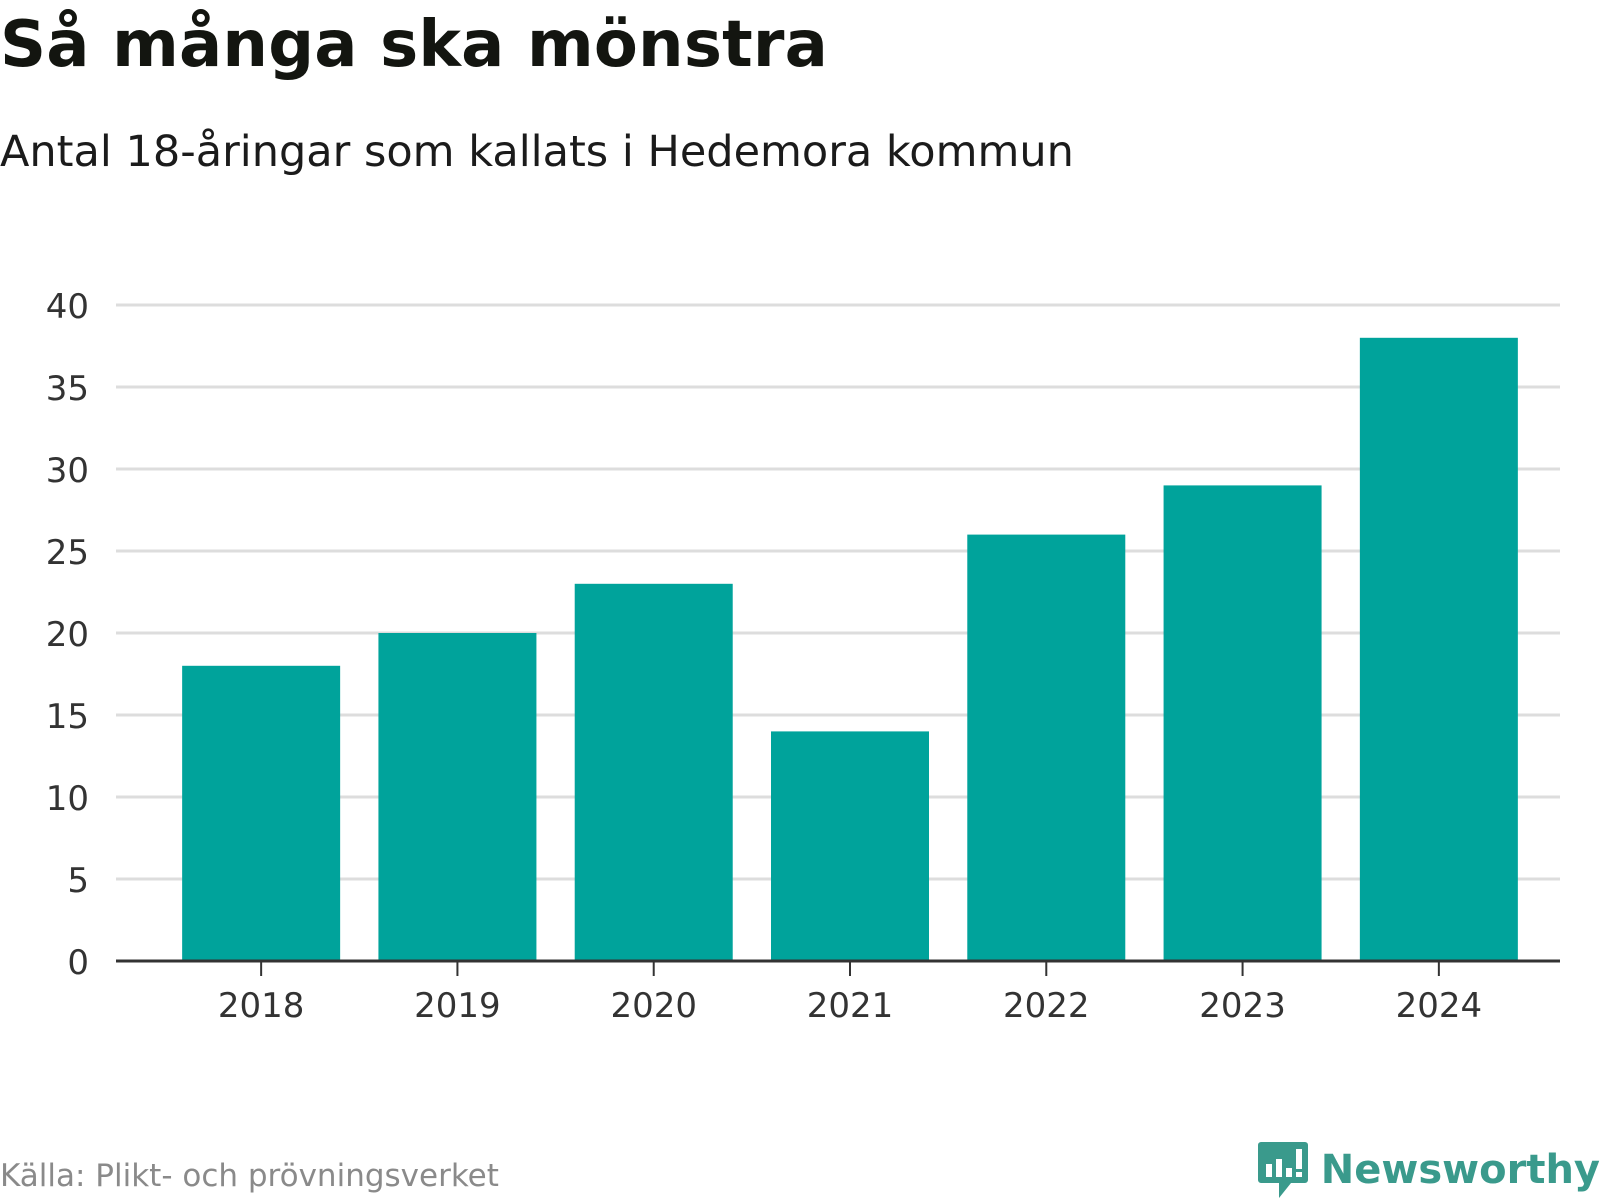  What do you see at coordinates (653, 1006) in the screenshot?
I see `x-tick-label-2020: 2020` at bounding box center [653, 1006].